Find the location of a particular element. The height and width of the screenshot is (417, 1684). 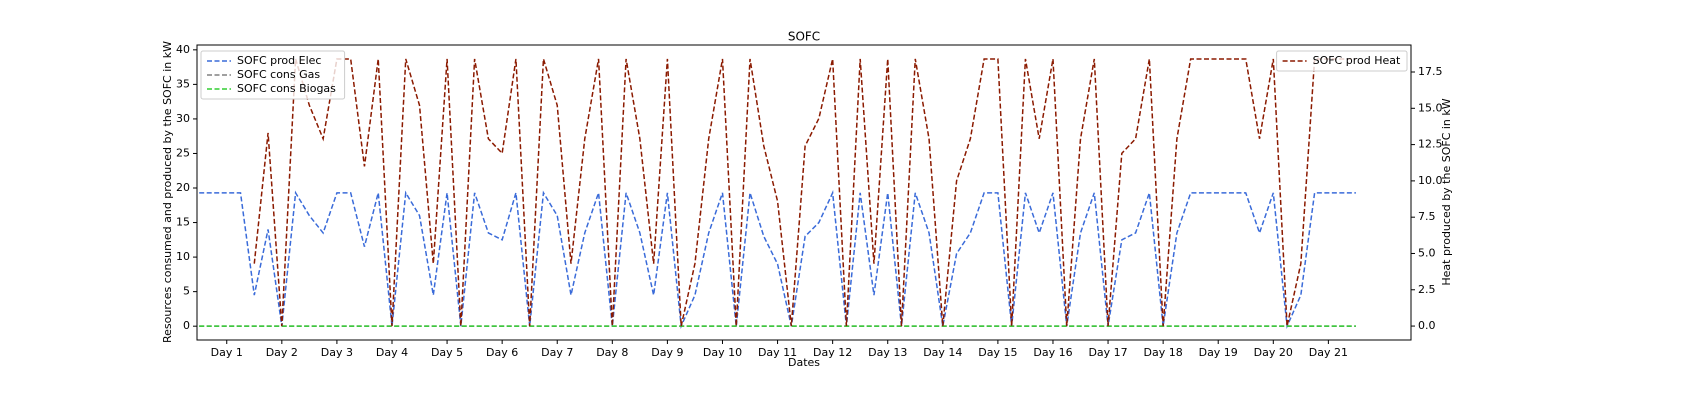

legend-label: SOFC prod Elec is located at coordinates (279, 60).